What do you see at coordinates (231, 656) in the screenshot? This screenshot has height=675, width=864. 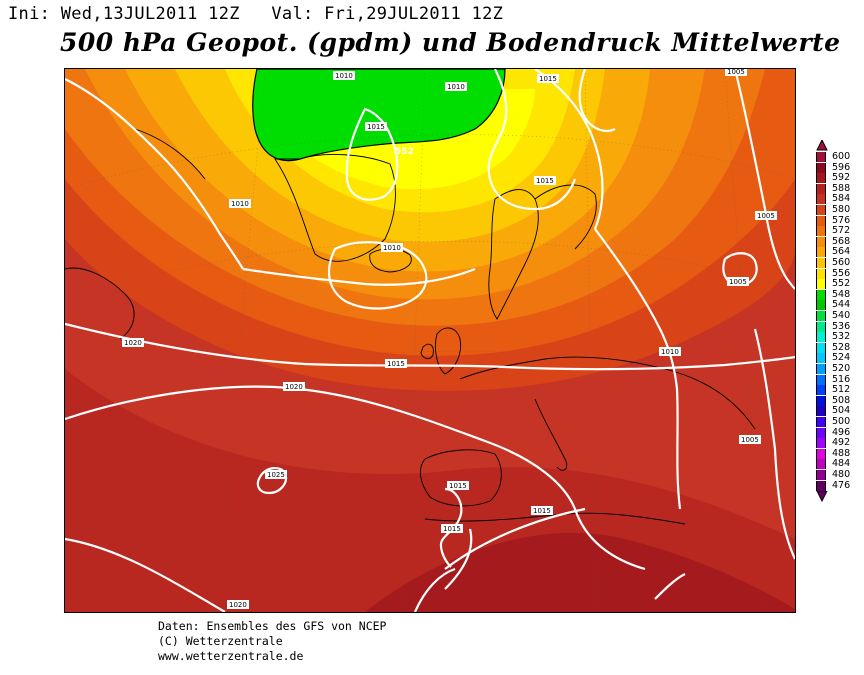 I see `footer-website: www.wetterzentrale.de` at bounding box center [231, 656].